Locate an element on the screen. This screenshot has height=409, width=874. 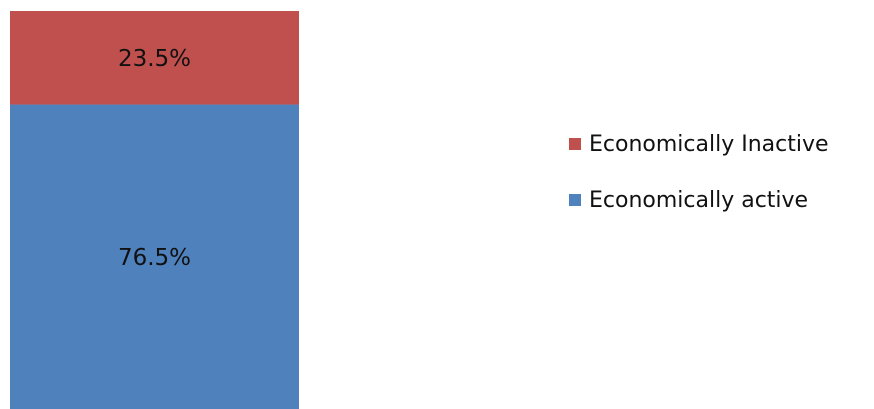
legend-item-economically-inactive: Economically Inactive is located at coordinates (719, 144).